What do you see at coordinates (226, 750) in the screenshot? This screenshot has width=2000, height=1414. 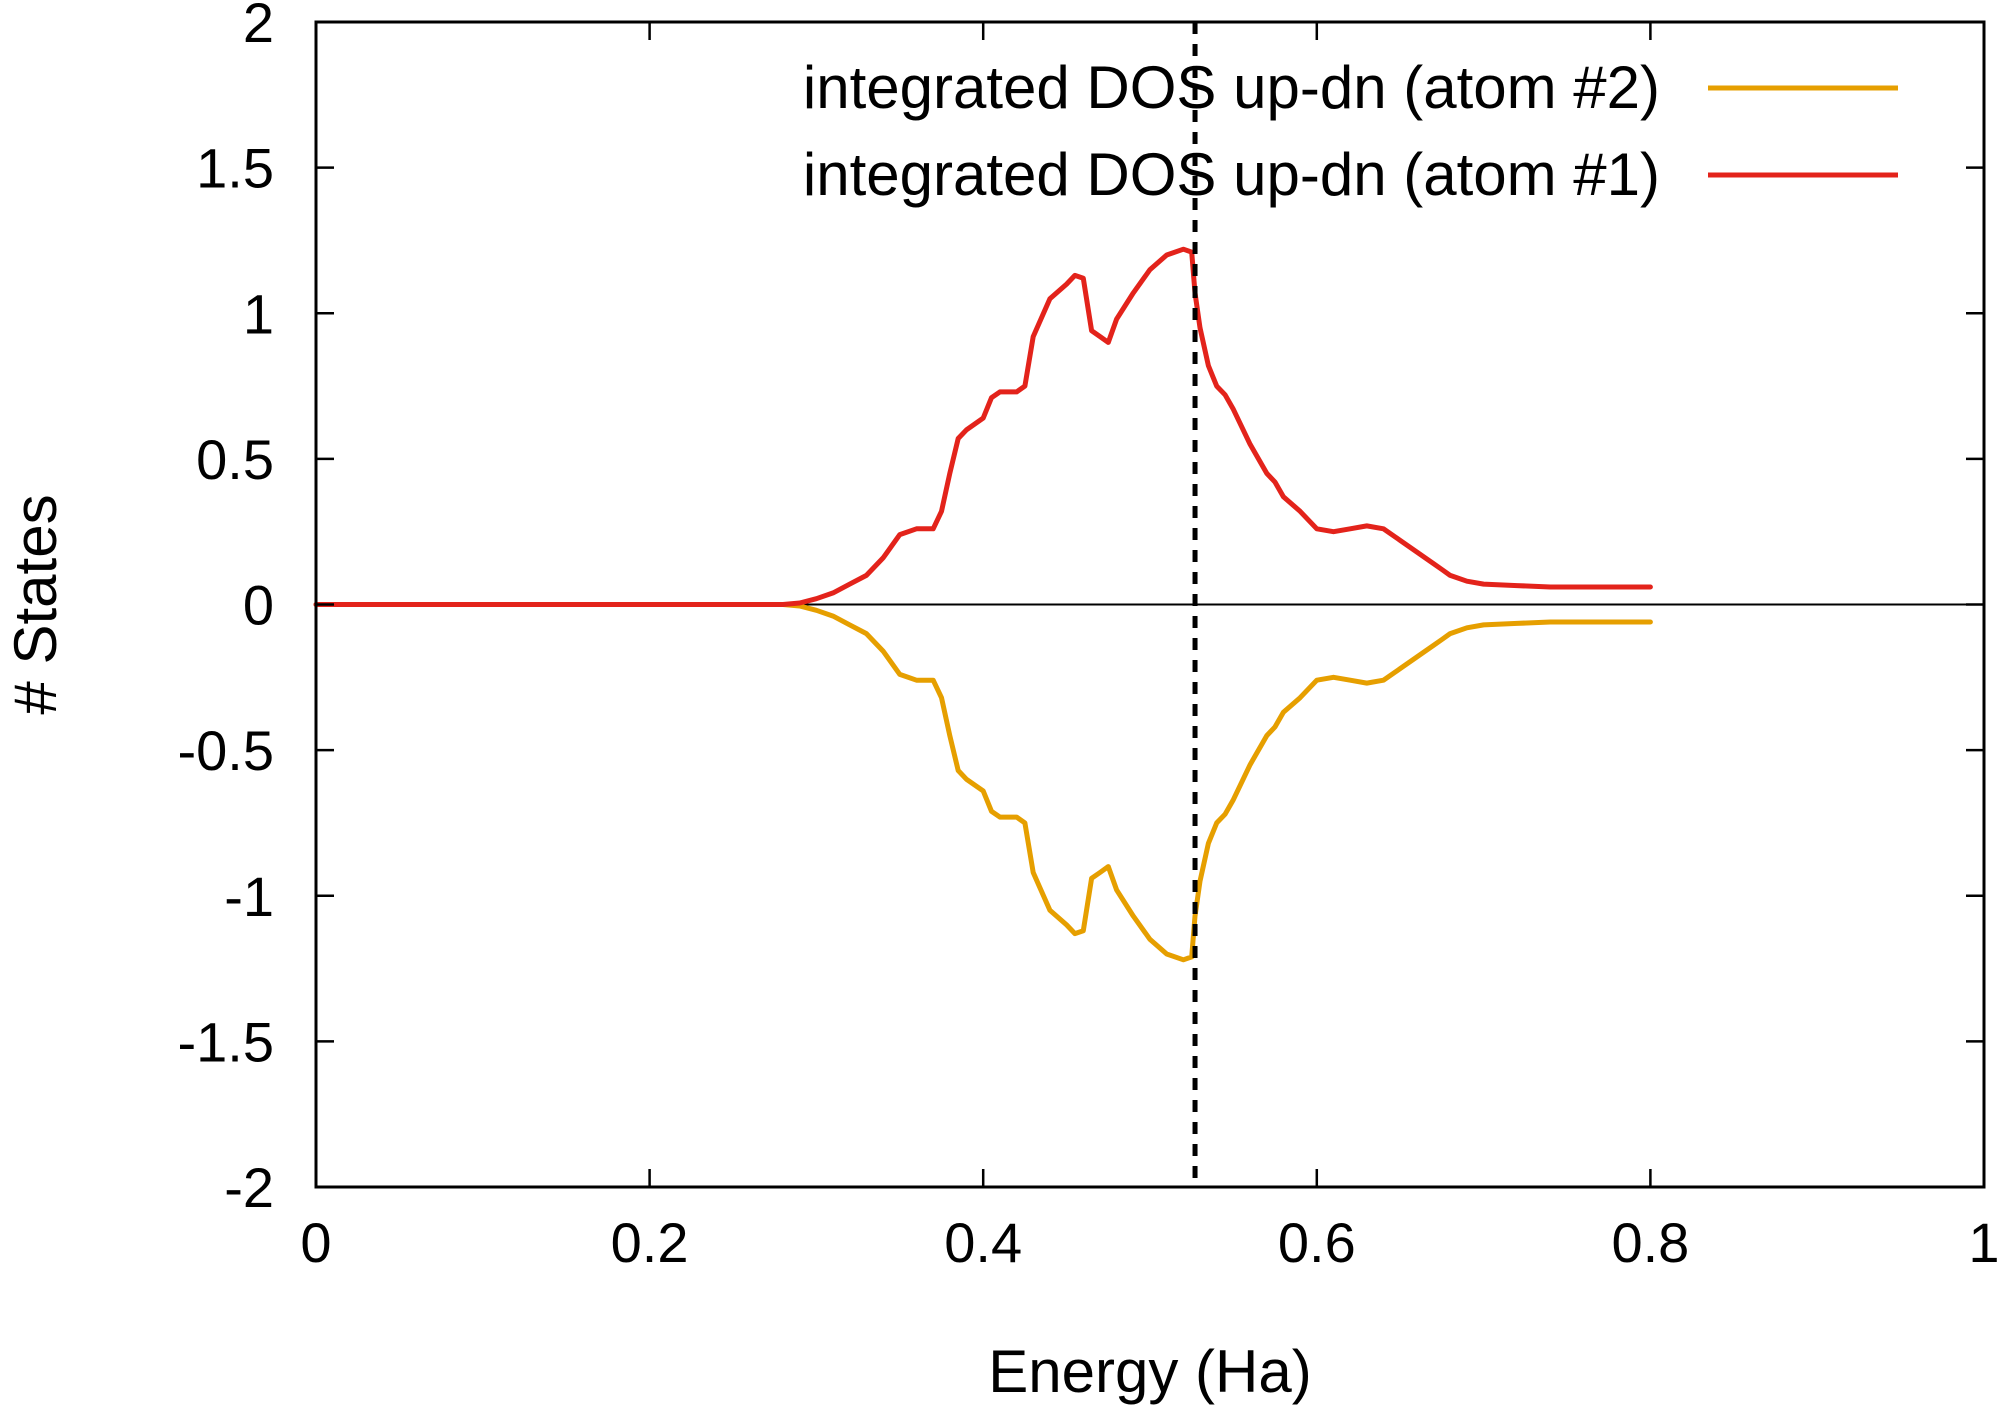 I see `y-tick-label: -0.5` at bounding box center [226, 750].